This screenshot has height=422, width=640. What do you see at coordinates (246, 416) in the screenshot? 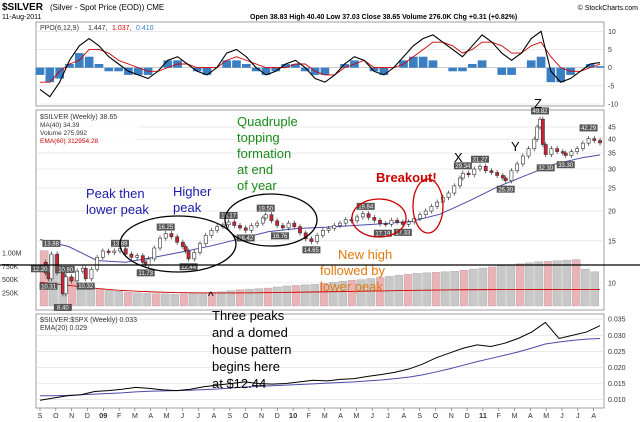
I see `x-tick-label: O` at bounding box center [246, 416].